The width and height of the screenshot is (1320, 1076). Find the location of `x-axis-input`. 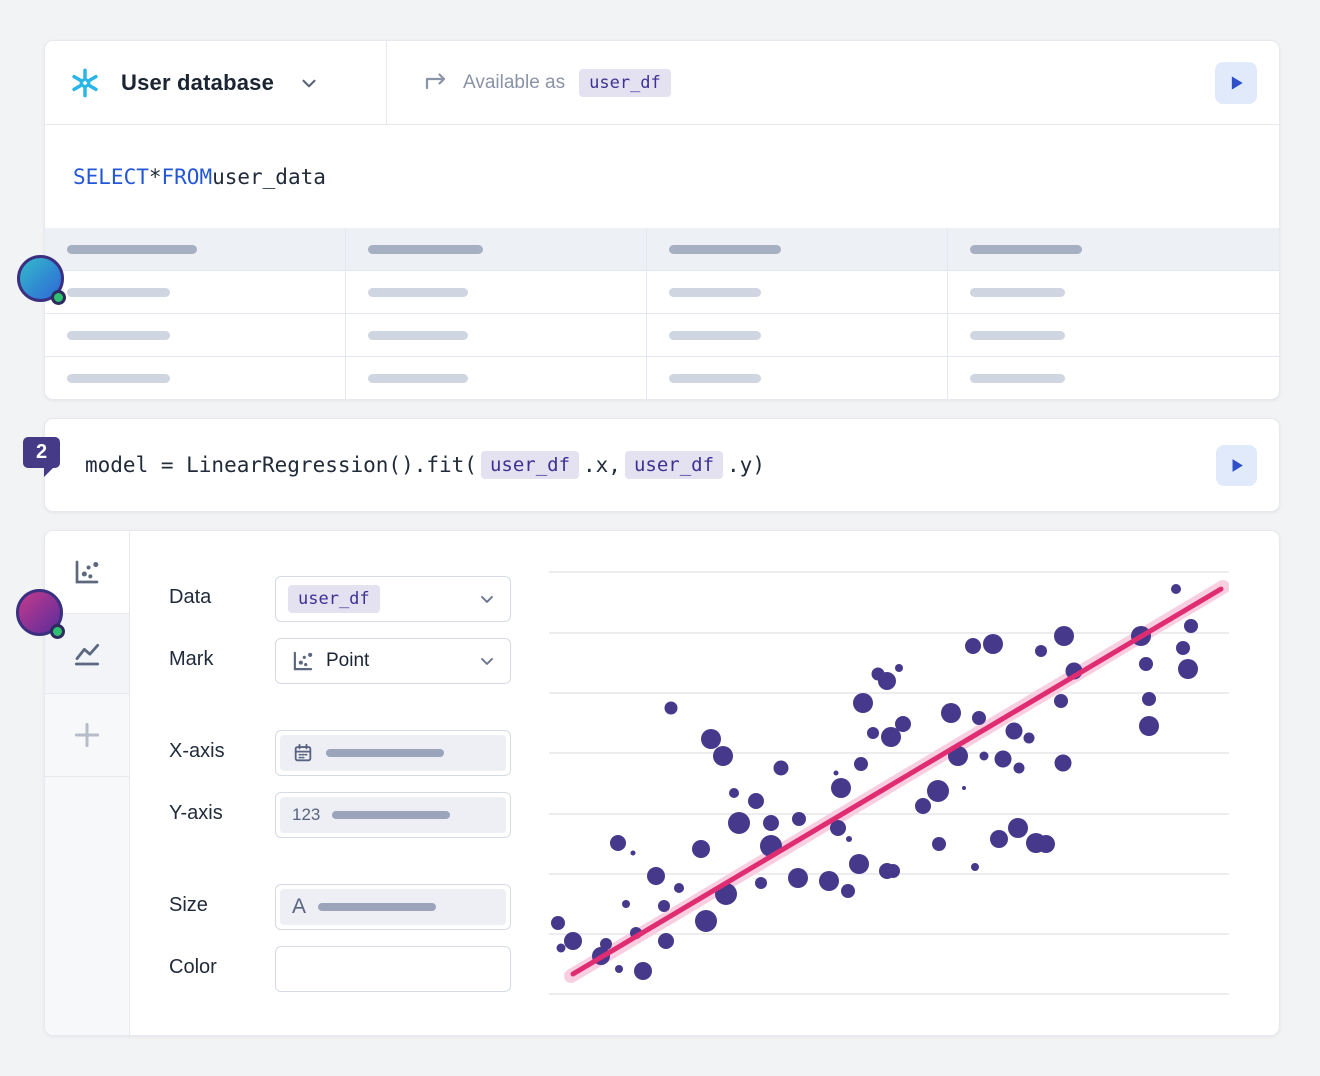

x-axis-input is located at coordinates (393, 753).